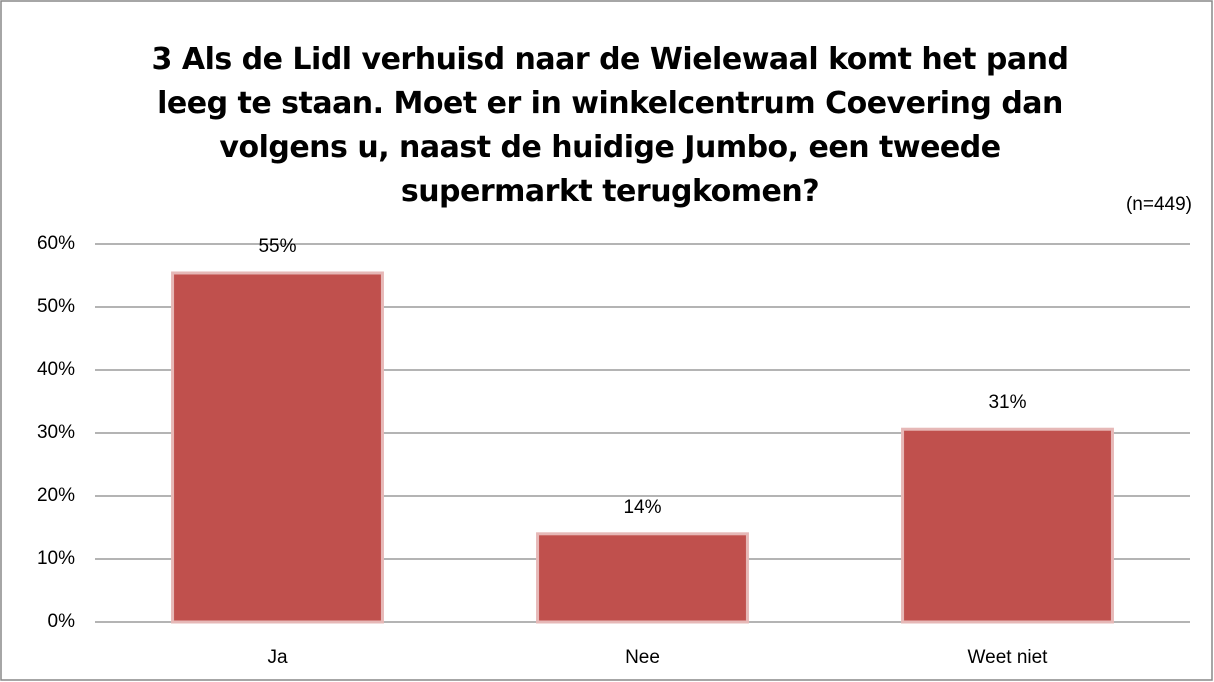 The image size is (1214, 682). Describe the element at coordinates (277, 246) in the screenshot. I see `value-label: 55%` at that location.